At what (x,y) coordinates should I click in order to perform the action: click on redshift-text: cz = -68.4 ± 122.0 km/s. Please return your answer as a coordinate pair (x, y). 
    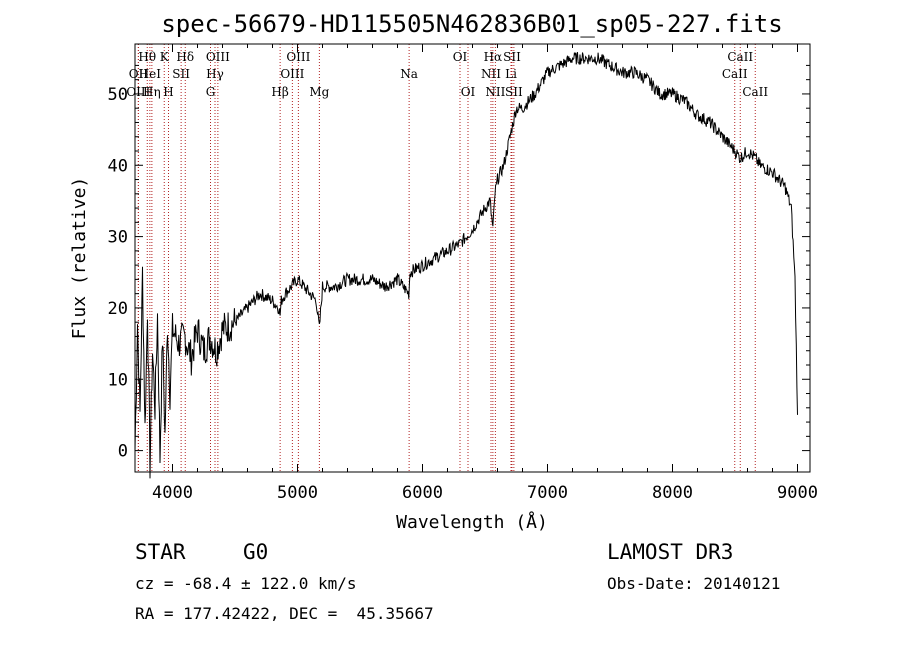
    Looking at the image, I should click on (246, 583).